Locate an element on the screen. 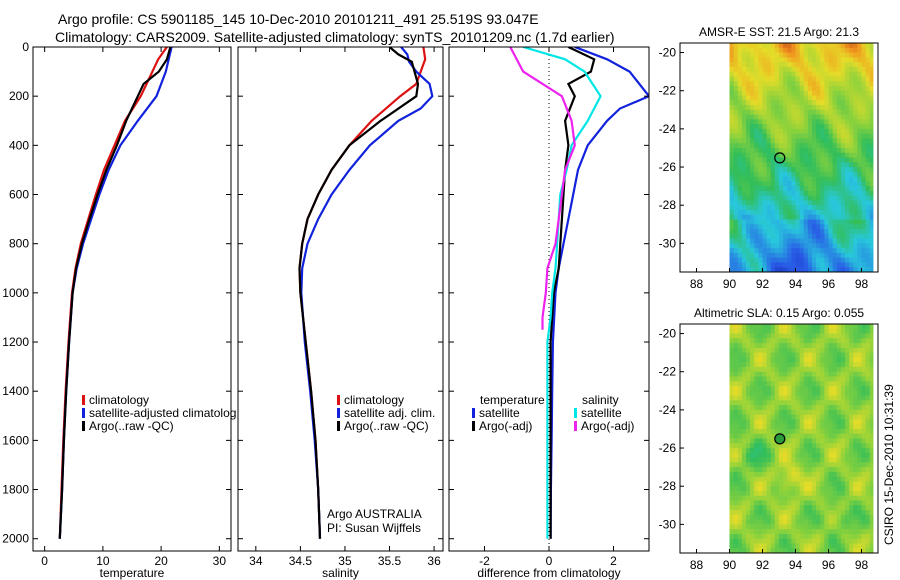 The height and width of the screenshot is (580, 900). x-tick-label: 10 is located at coordinates (103, 561).